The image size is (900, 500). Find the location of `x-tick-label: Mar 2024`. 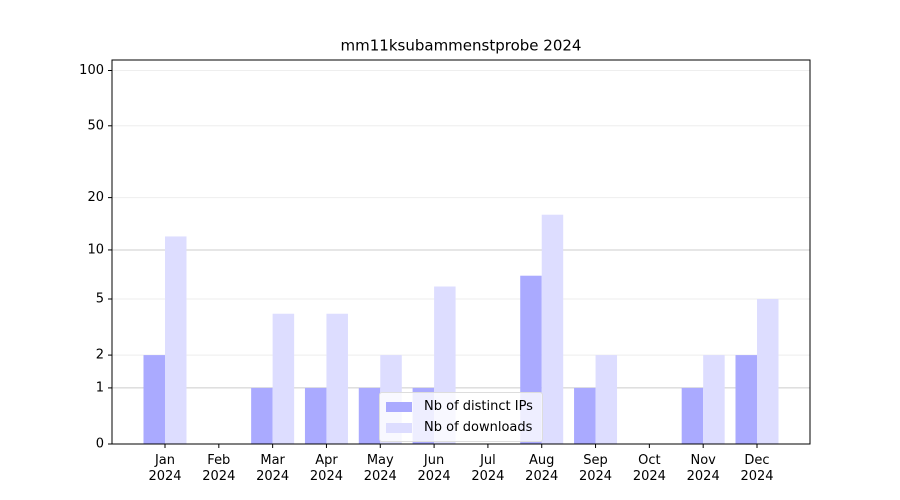

x-tick-label: Mar 2024 is located at coordinates (273, 468).